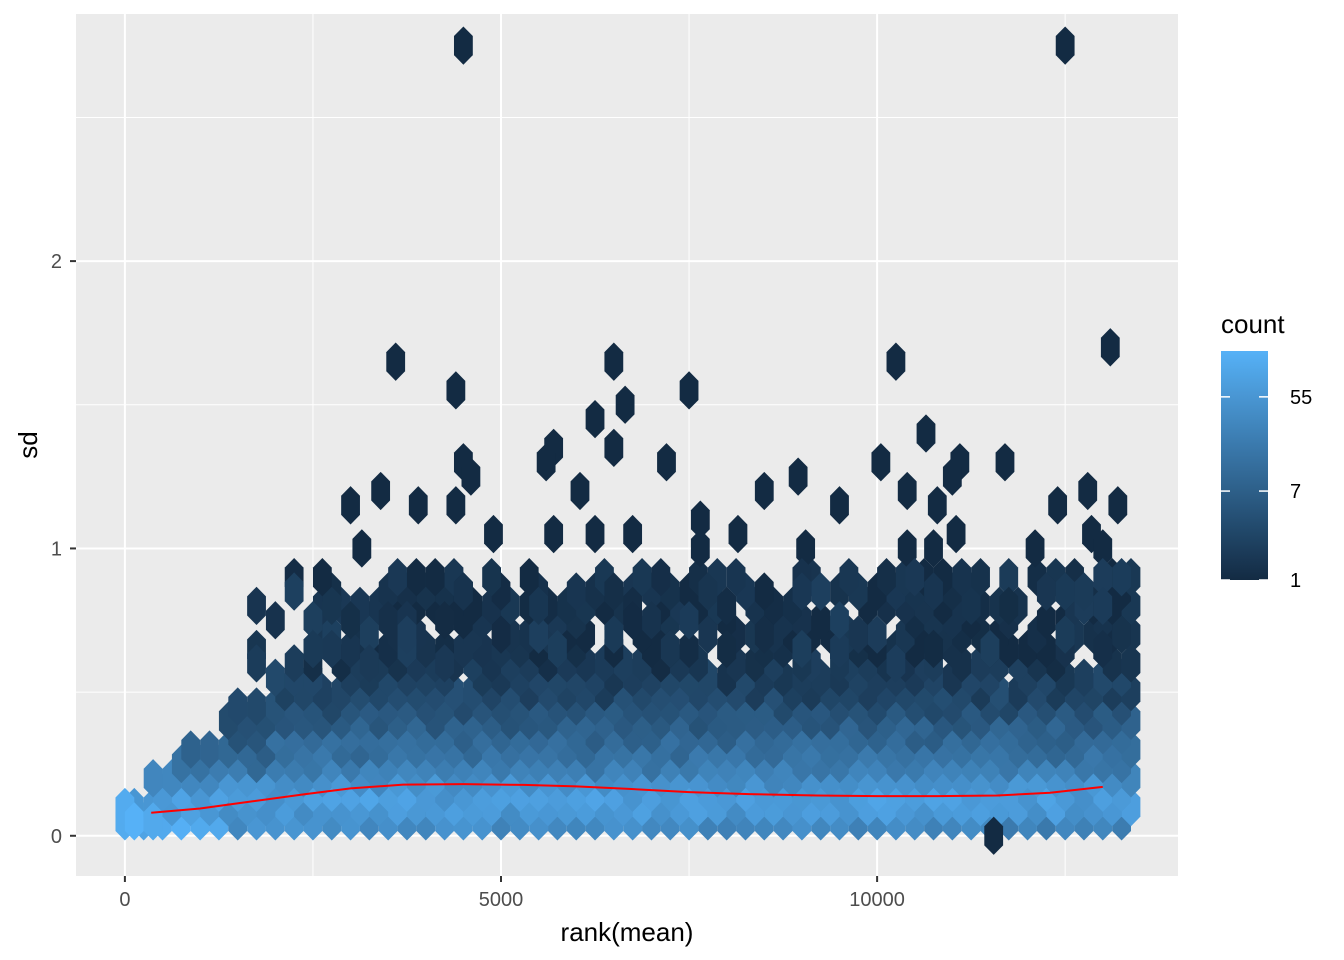 The width and height of the screenshot is (1344, 960). What do you see at coordinates (1295, 581) in the screenshot?
I see `legend-break-label: 1` at bounding box center [1295, 581].